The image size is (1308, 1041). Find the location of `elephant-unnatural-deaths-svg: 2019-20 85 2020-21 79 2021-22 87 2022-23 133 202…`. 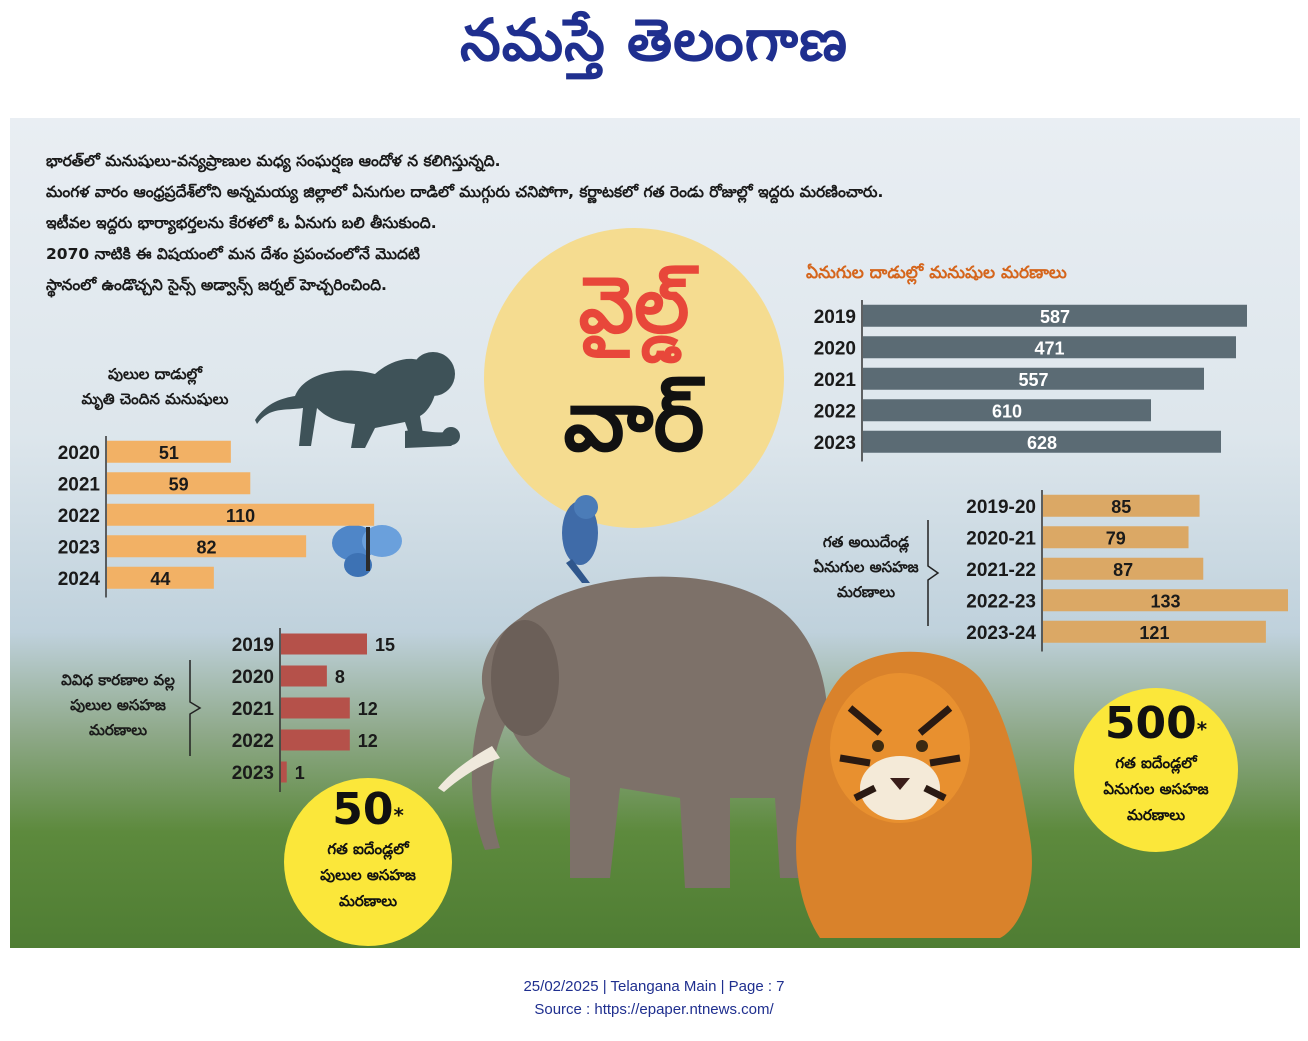

elephant-unnatural-deaths-svg: 2019-20 85 2020-21 79 2021-22 87 2022-23 133 202… is located at coordinates (1127, 571).